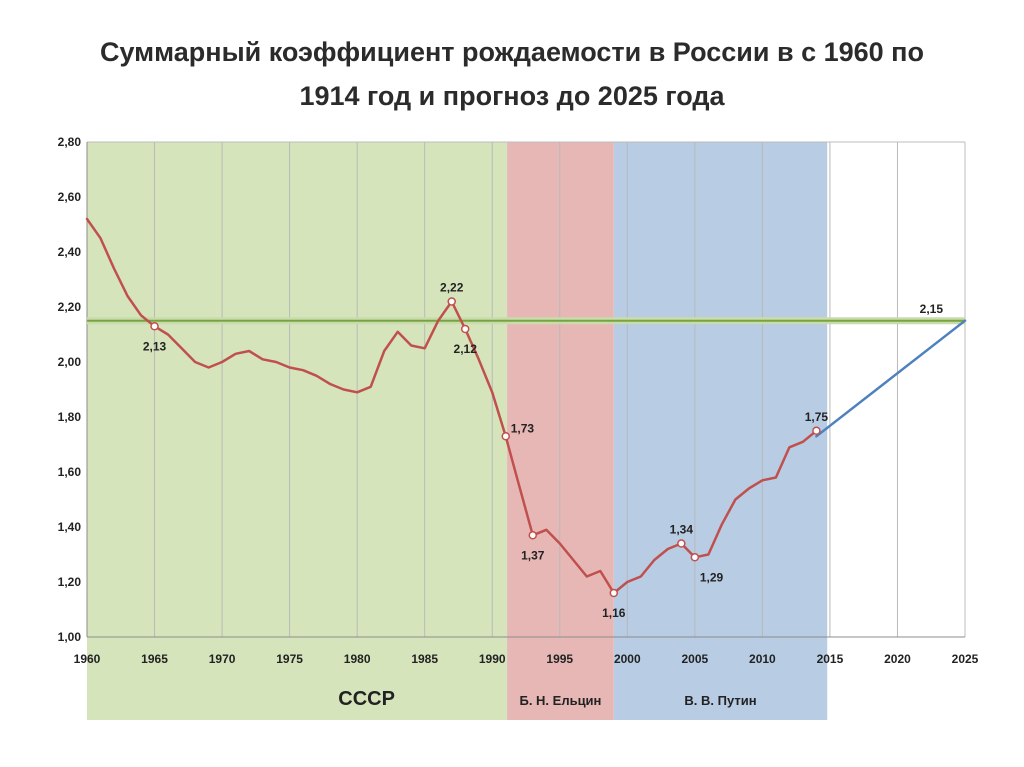  Describe the element at coordinates (70, 582) in the screenshot. I see `y-tick-label-1: 1,20` at that location.